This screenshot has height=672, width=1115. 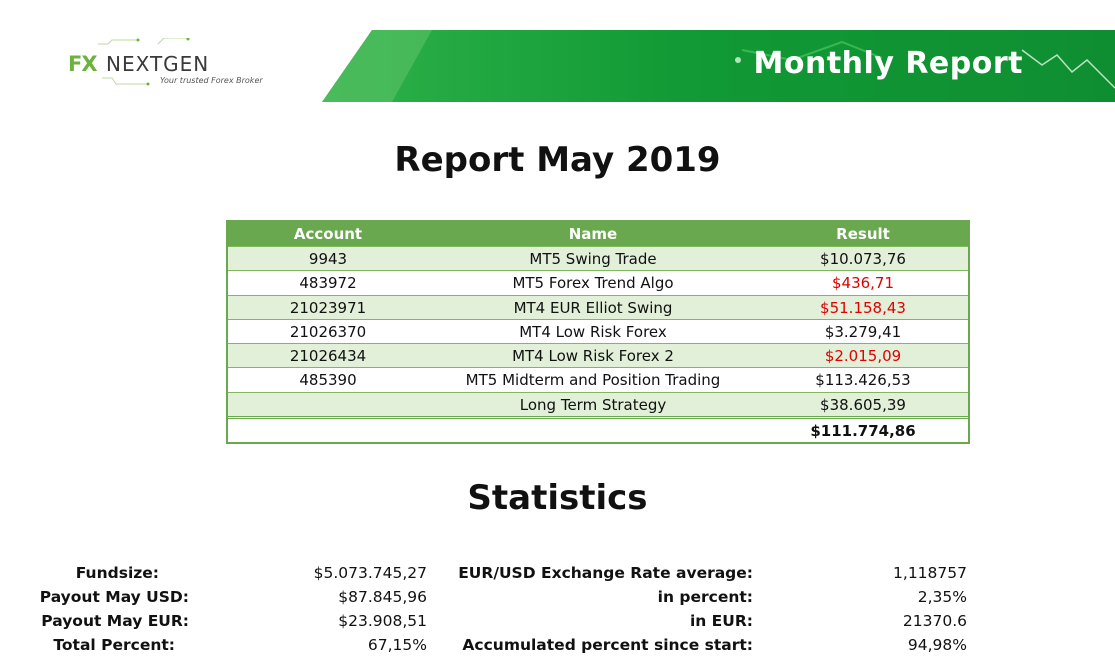 I want to click on banner-title: Monthly Report, so click(x=888, y=63).